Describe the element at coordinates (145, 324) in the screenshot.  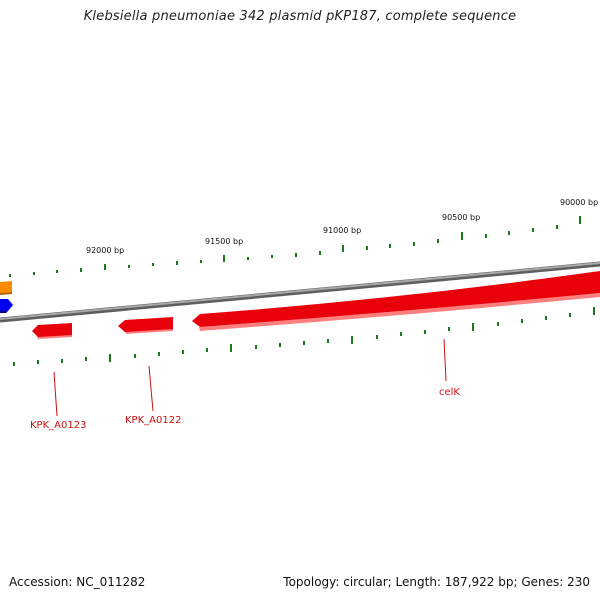
I see `gene-kpk-a0122` at that location.